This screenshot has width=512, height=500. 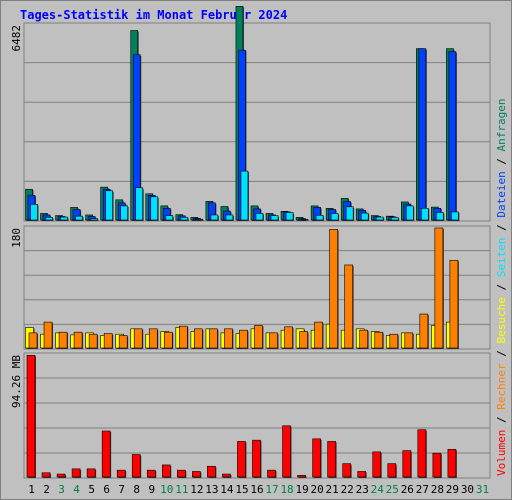 I want to click on x-tick-label: 14, so click(x=227, y=489).